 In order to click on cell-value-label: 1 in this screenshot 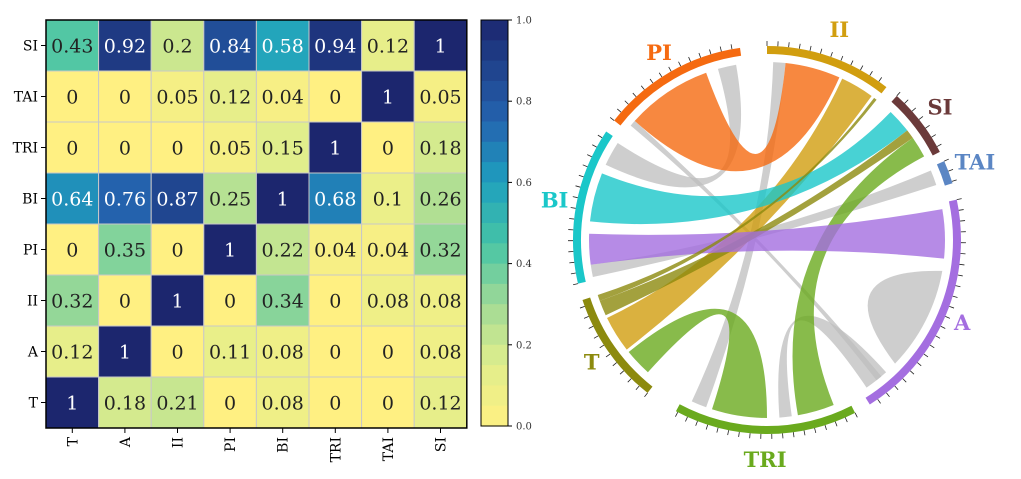, I will do `click(335, 149)`.